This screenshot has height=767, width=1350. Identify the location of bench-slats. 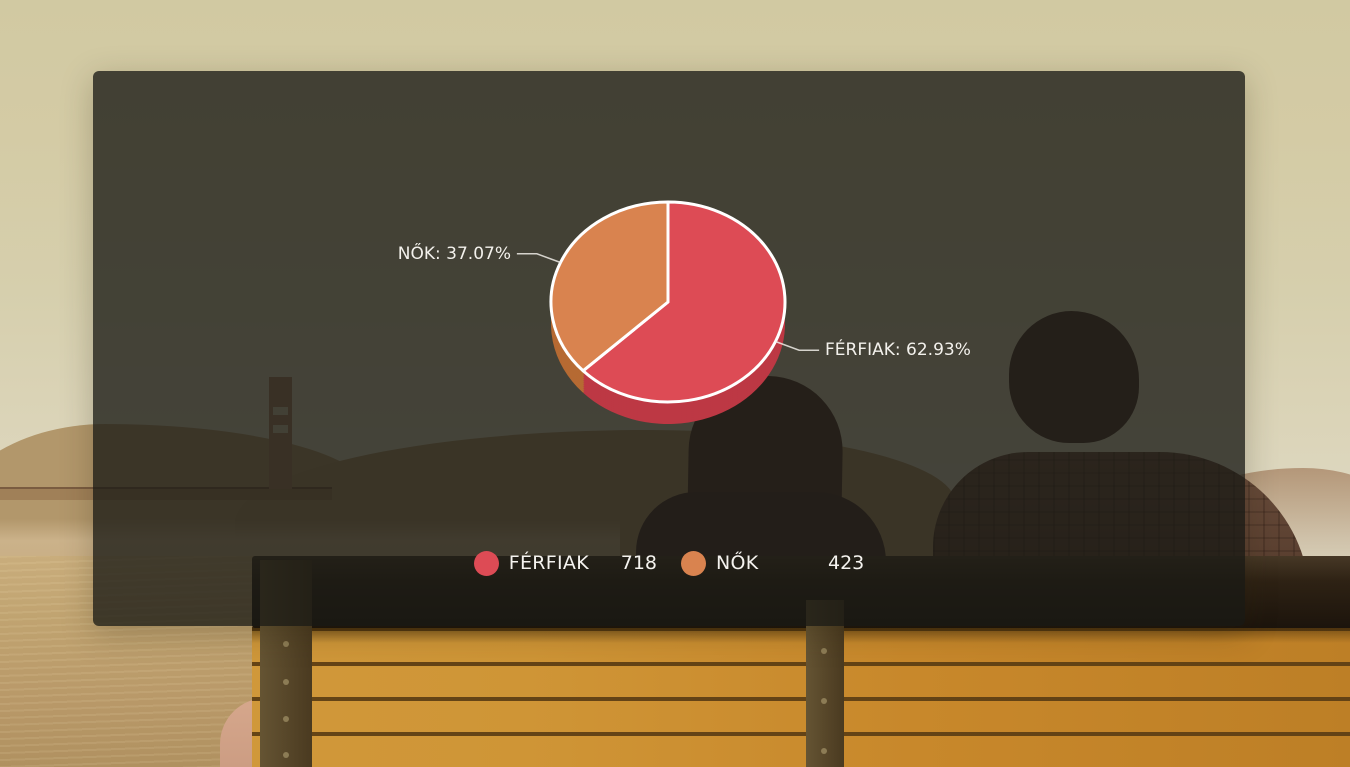
(801, 697).